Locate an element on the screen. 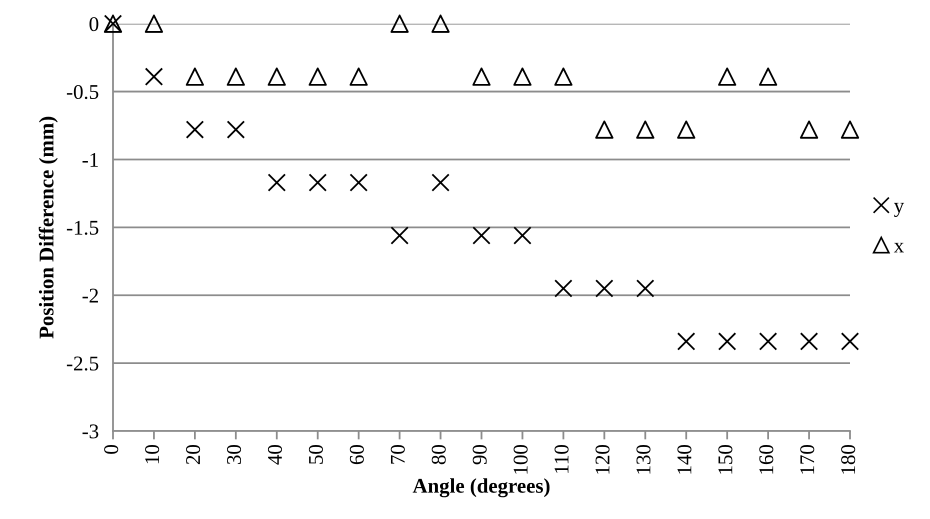  y-tick-label: -2 is located at coordinates (90, 295).